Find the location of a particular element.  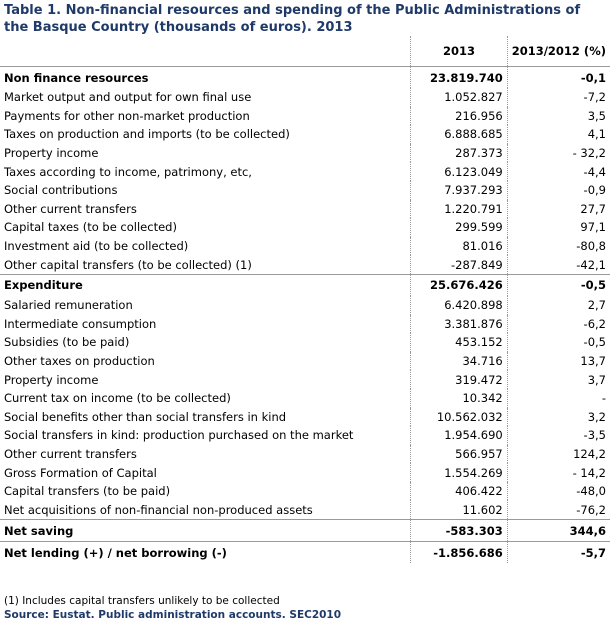

item-row: Property income 319.472 3,7 is located at coordinates (305, 379).